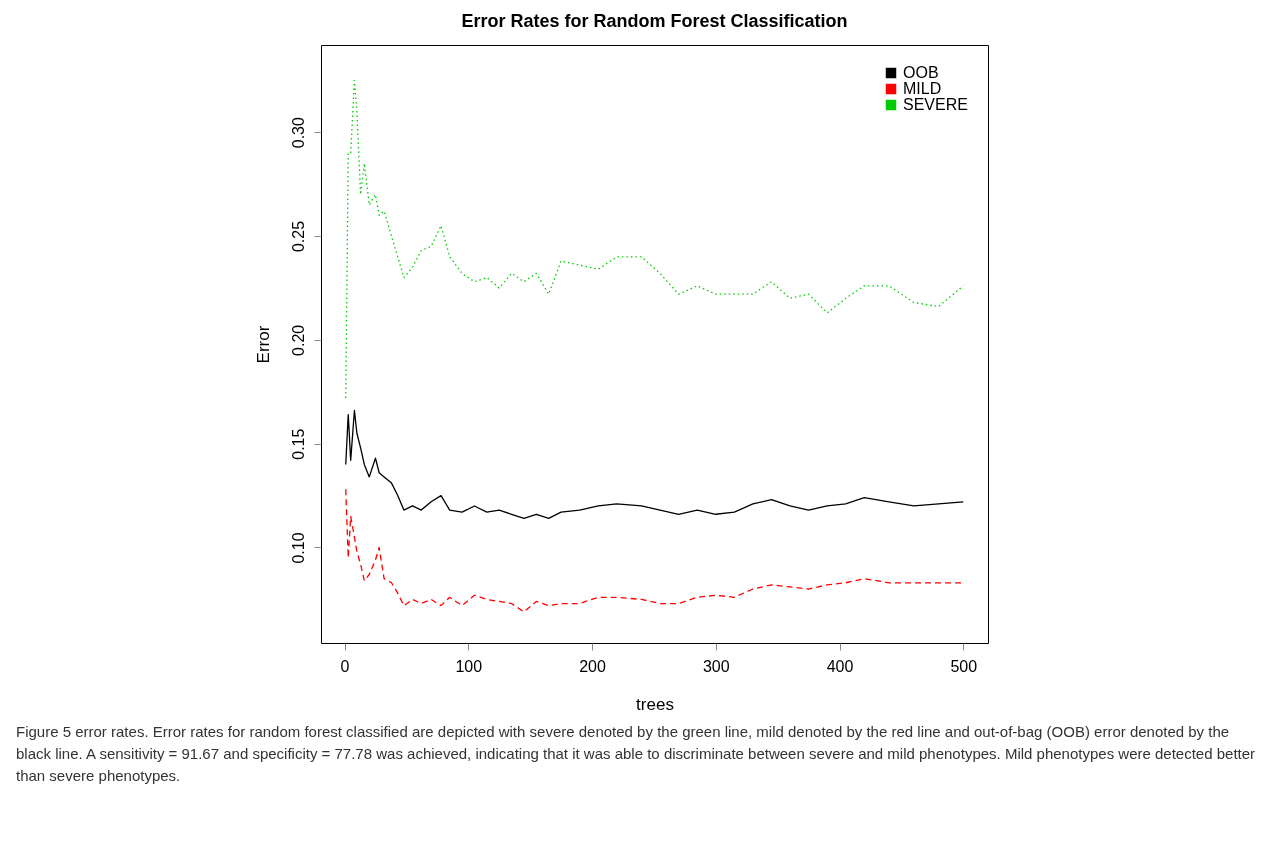 The width and height of the screenshot is (1281, 859). What do you see at coordinates (592, 666) in the screenshot?
I see `x-tick-label: 200` at bounding box center [592, 666].